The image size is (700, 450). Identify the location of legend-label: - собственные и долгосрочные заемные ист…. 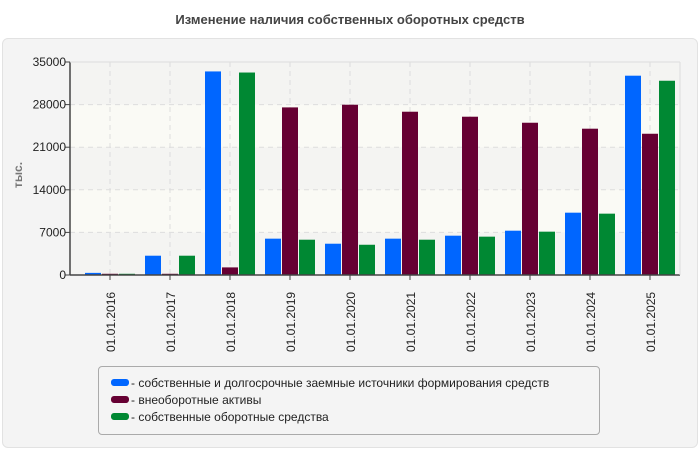
(340, 383).